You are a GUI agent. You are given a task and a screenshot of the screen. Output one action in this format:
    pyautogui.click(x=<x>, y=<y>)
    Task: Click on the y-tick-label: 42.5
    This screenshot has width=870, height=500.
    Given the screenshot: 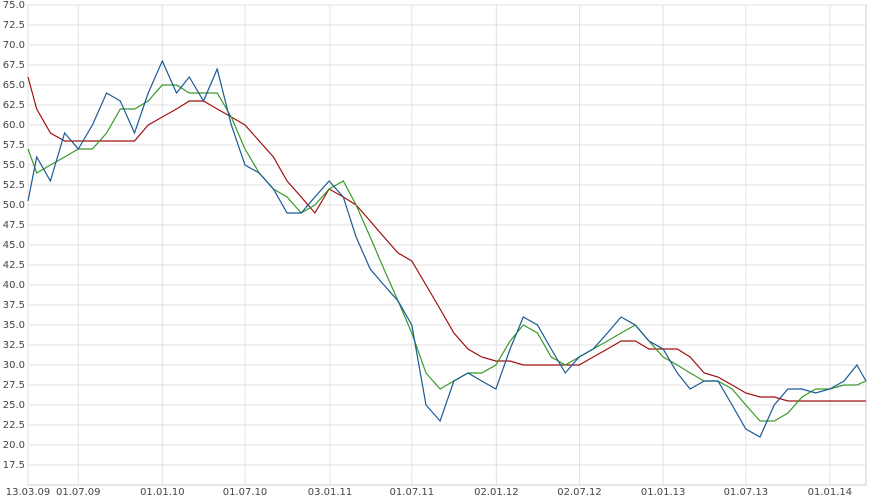 What is the action you would take?
    pyautogui.click(x=14, y=265)
    